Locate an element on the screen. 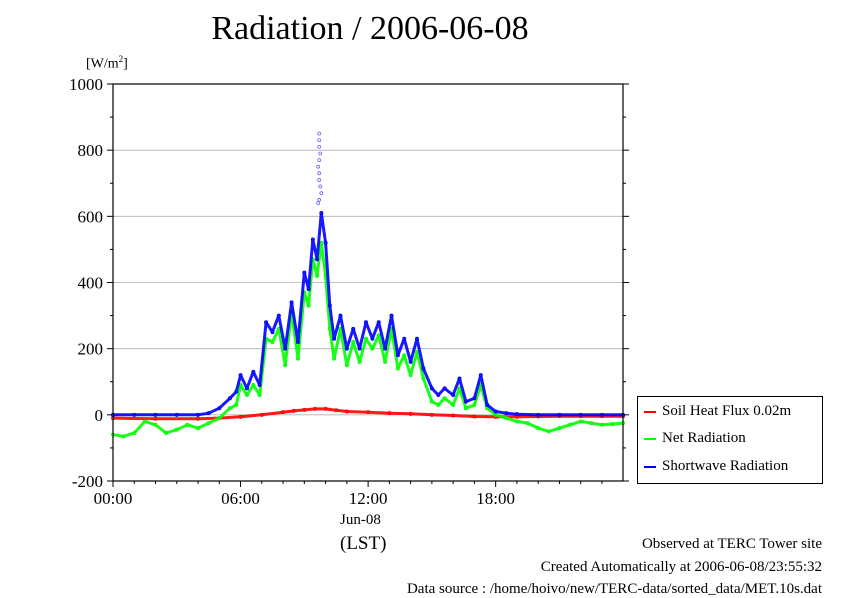 The width and height of the screenshot is (842, 598). outlier-points is located at coordinates (320, 168).